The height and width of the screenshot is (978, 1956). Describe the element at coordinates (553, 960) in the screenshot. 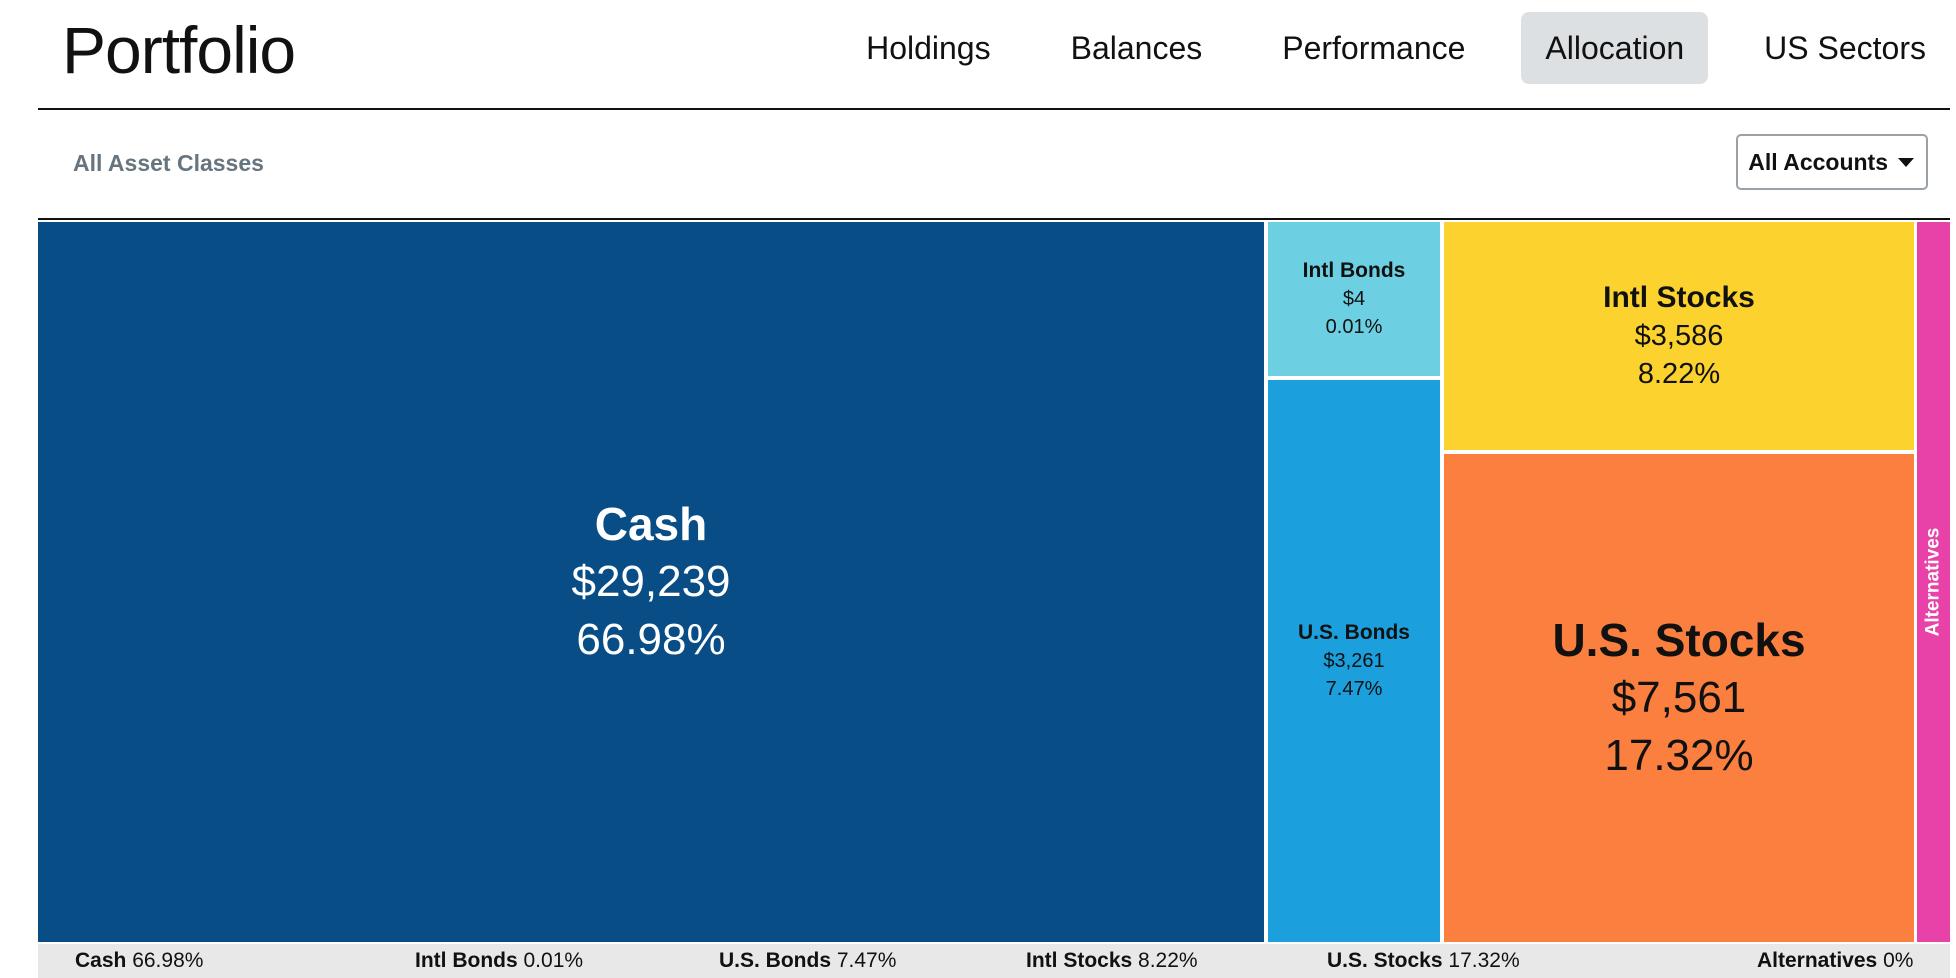

I see `legend-percent: 0.01%` at that location.